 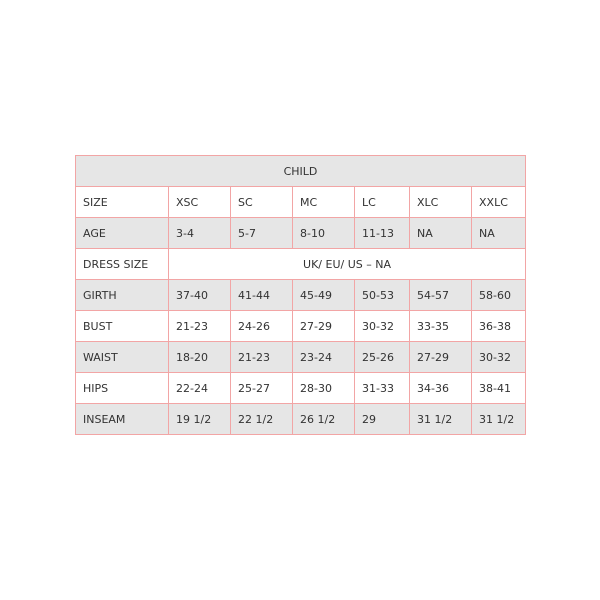 What do you see at coordinates (382, 357) in the screenshot?
I see `table-cell: 25-26` at bounding box center [382, 357].